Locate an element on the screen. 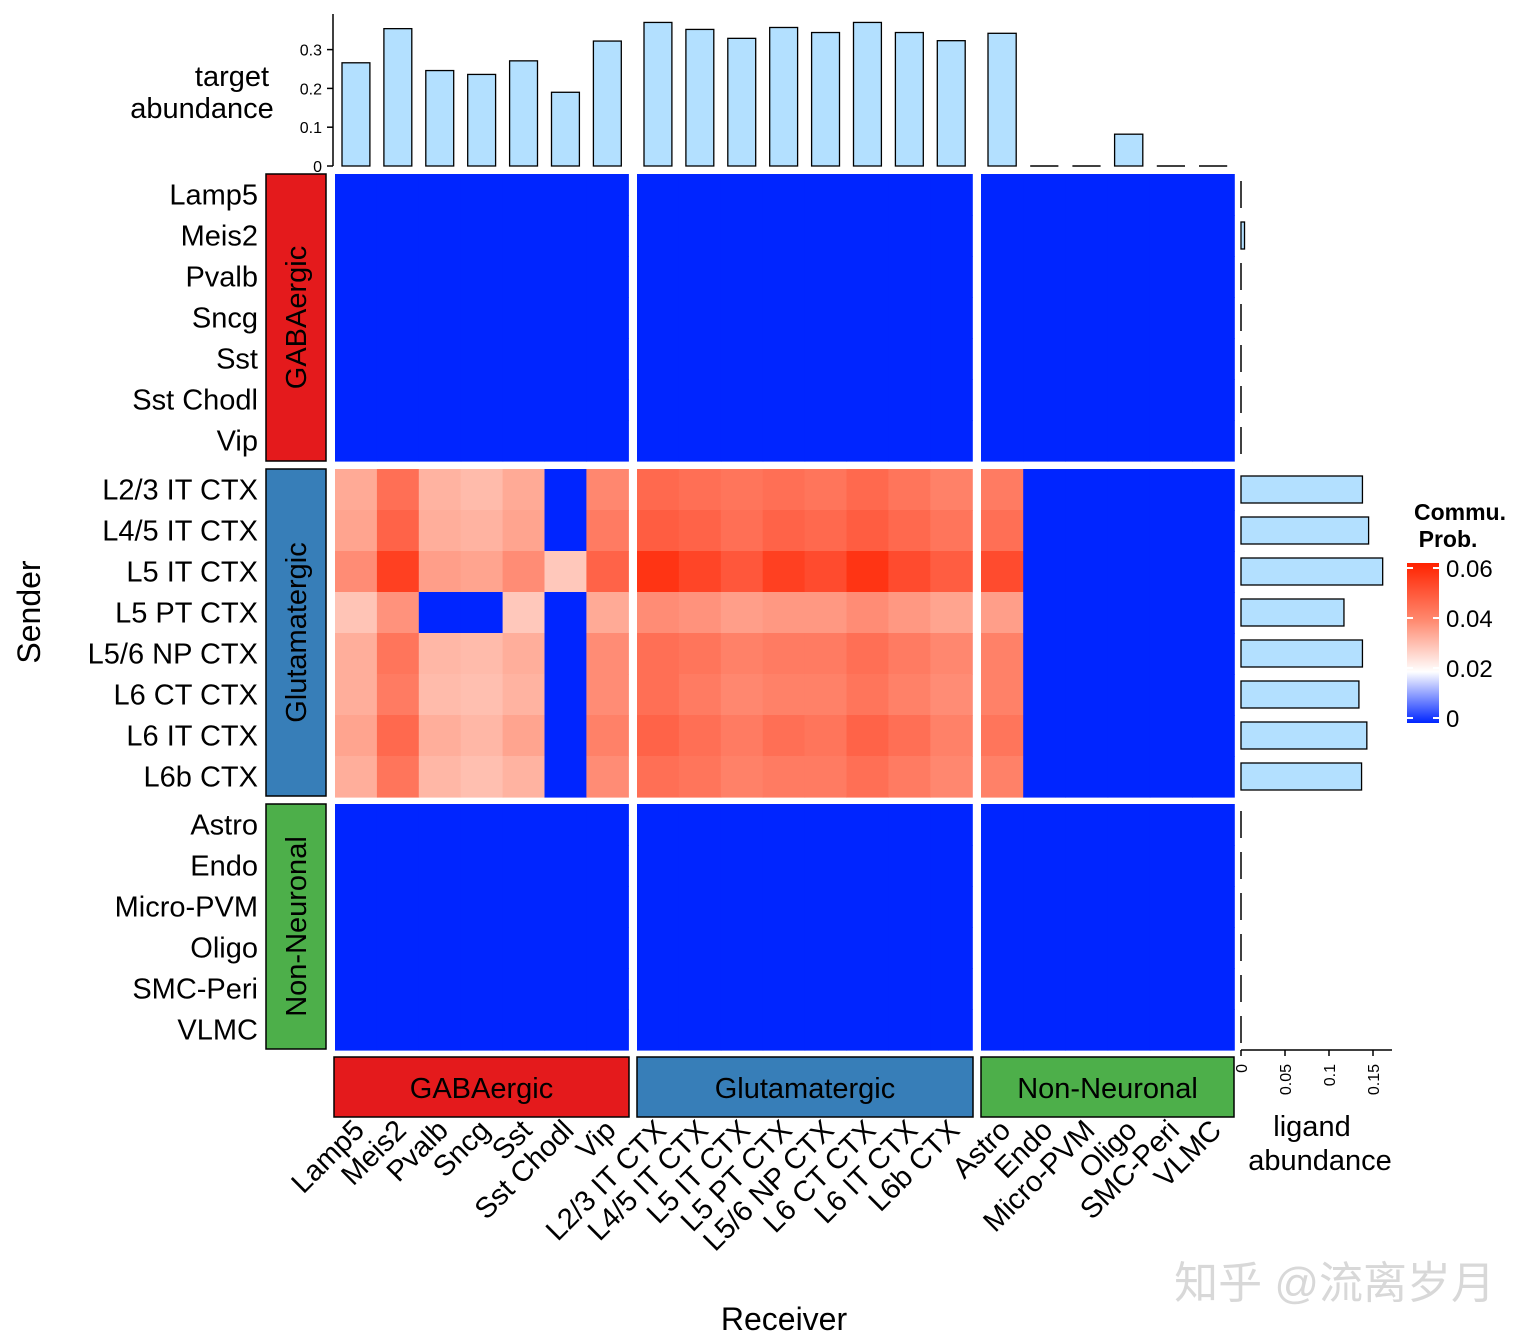  column-group-box is located at coordinates (805, 1087).